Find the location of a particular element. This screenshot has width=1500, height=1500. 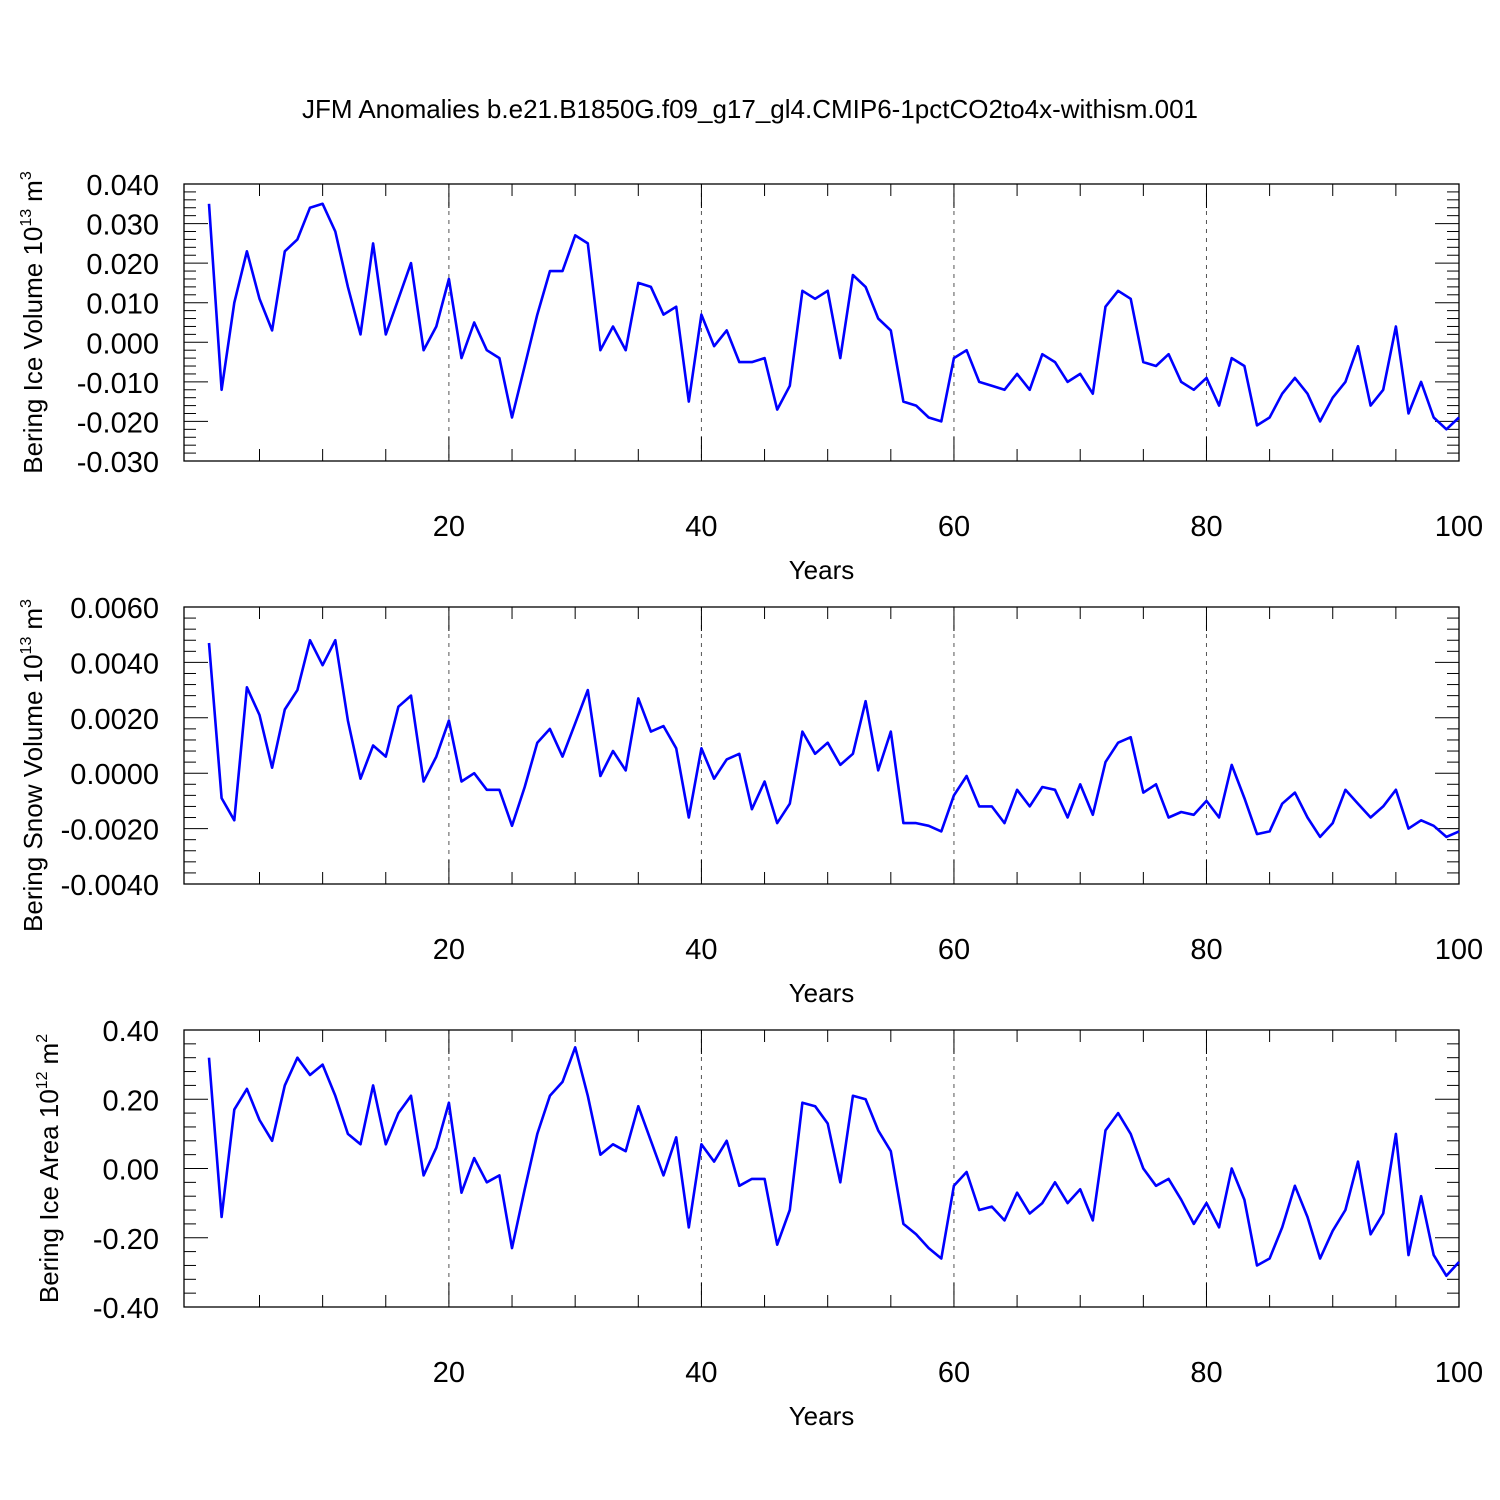

y-tick-label: 0.0040 is located at coordinates (114, 664).